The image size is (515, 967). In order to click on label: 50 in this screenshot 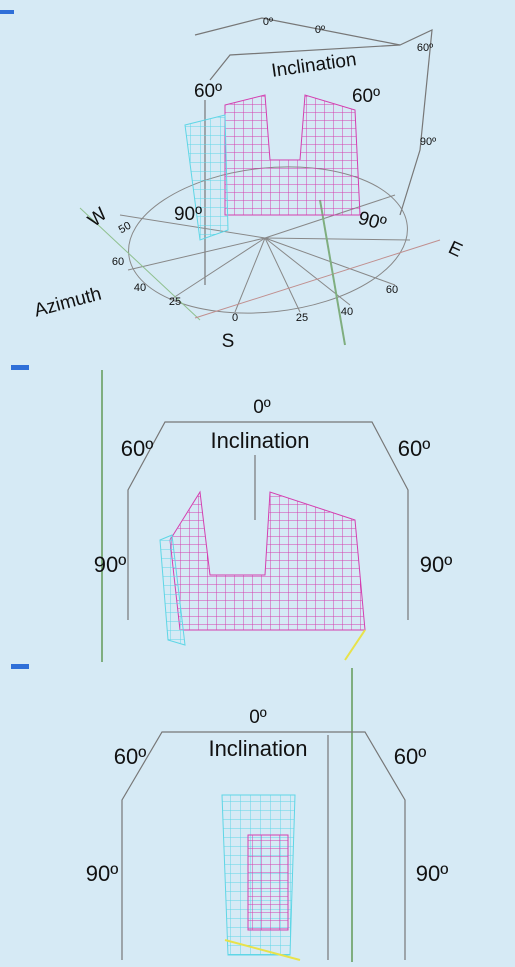, I will do `click(125, 228)`.